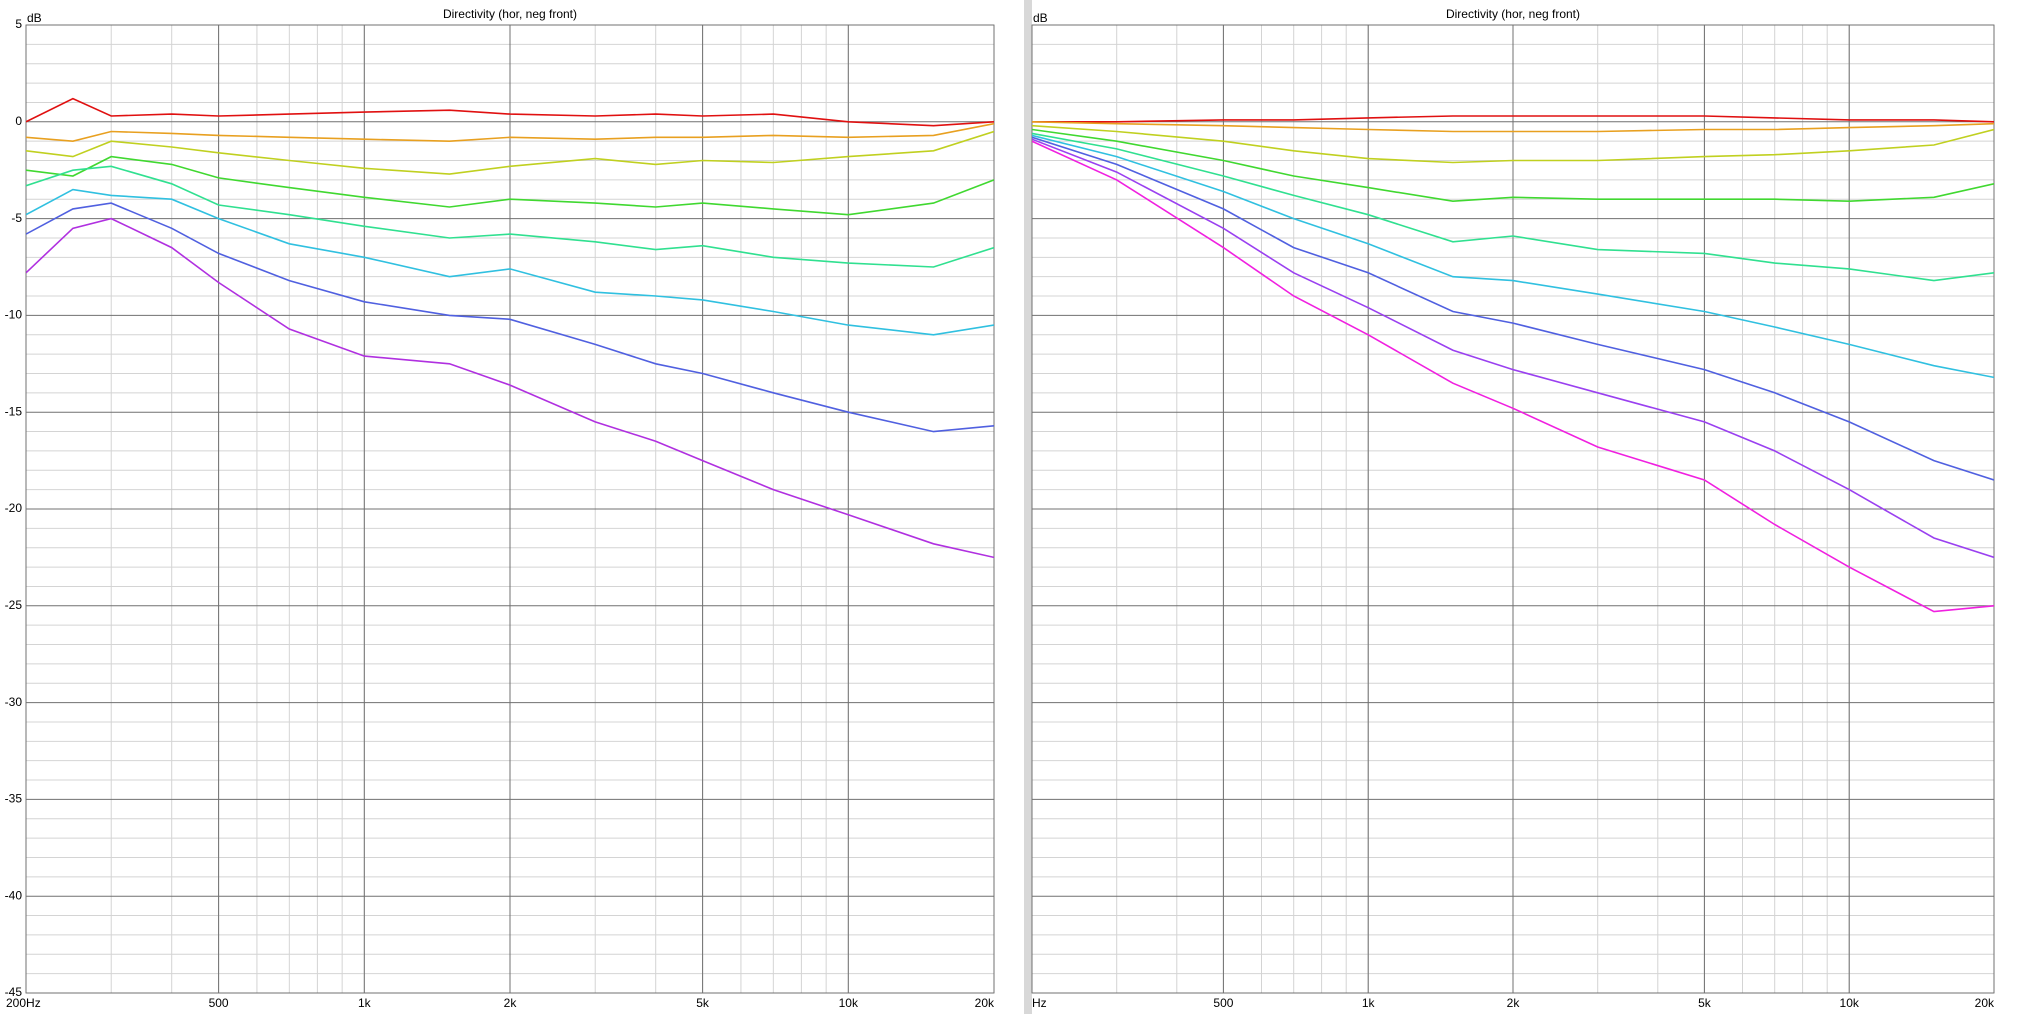 The height and width of the screenshot is (1014, 2022). I want to click on y-tick-label: -40, so click(14, 895).